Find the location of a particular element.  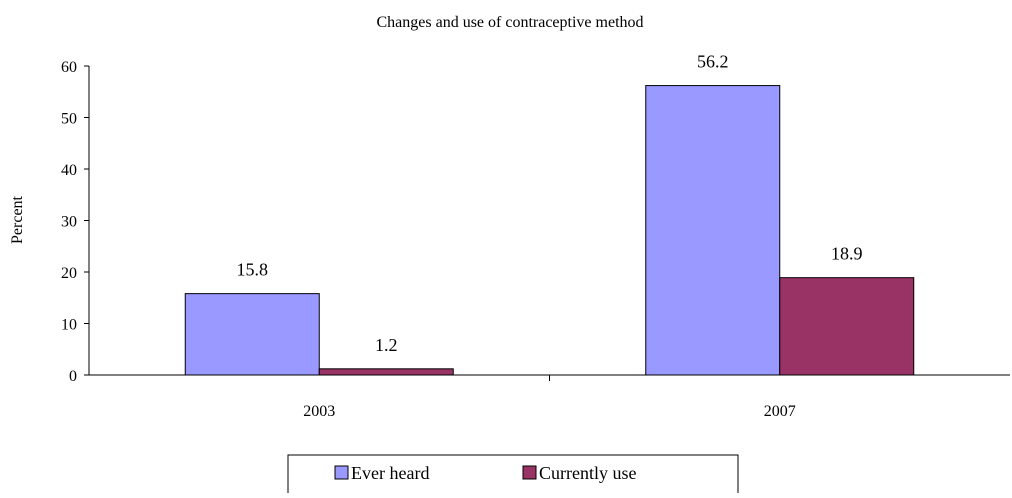

bar-ever-heard-2007 is located at coordinates (713, 230).